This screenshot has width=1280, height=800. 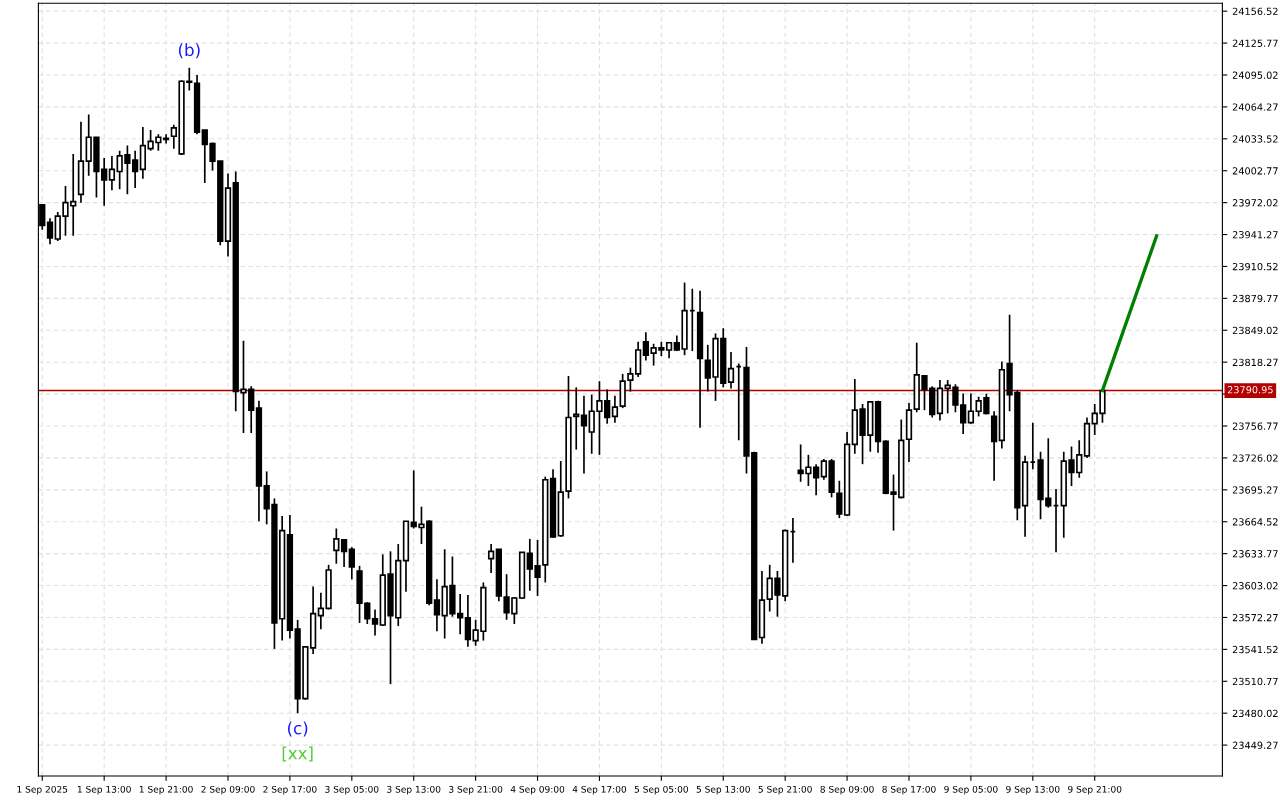 What do you see at coordinates (414, 790) in the screenshot?
I see `x-tick-label: 3 Sep 13:00` at bounding box center [414, 790].